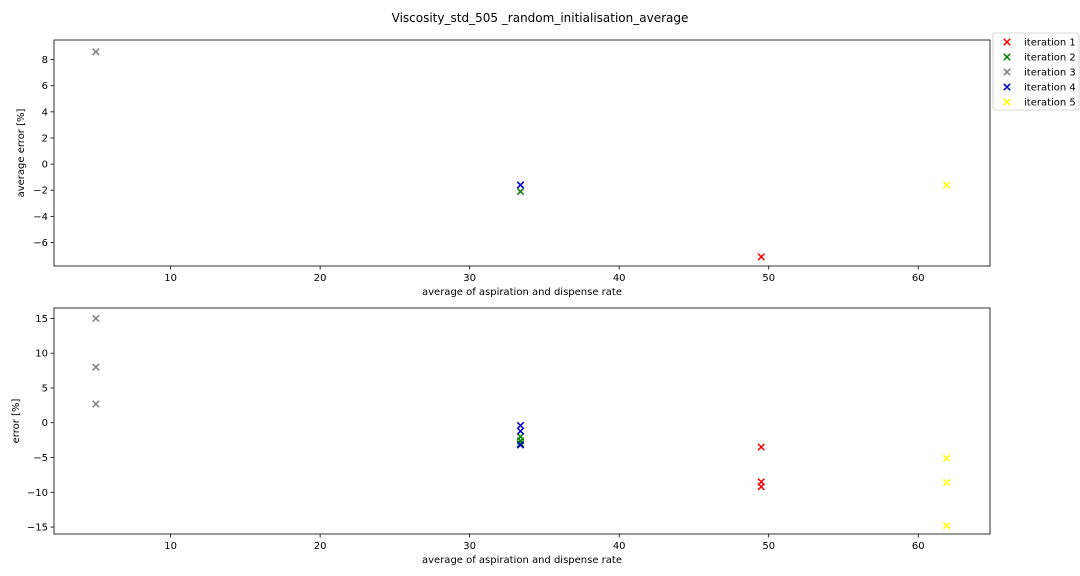 This screenshot has width=1080, height=576. I want to click on y-tick-label: −15, so click(37, 528).